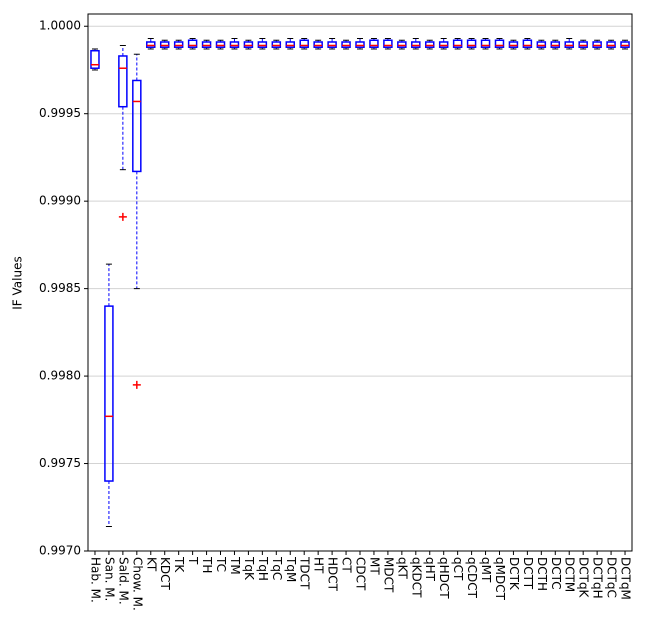  Describe the element at coordinates (500, 579) in the screenshot. I see `x-tick-label: qMDCT` at that location.